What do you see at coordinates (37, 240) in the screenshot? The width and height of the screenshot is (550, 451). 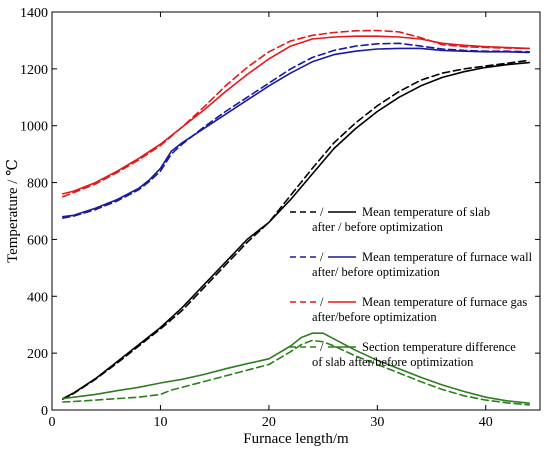 I see `y-tick-label: 600` at bounding box center [37, 240].